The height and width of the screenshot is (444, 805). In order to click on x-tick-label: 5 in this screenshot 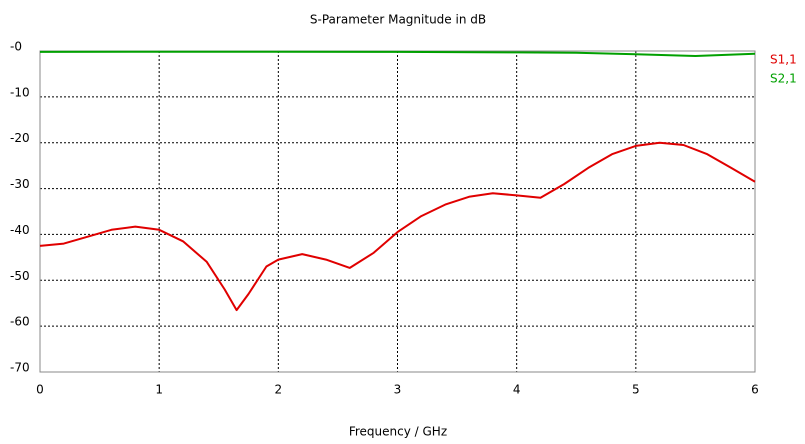, I will do `click(636, 390)`.